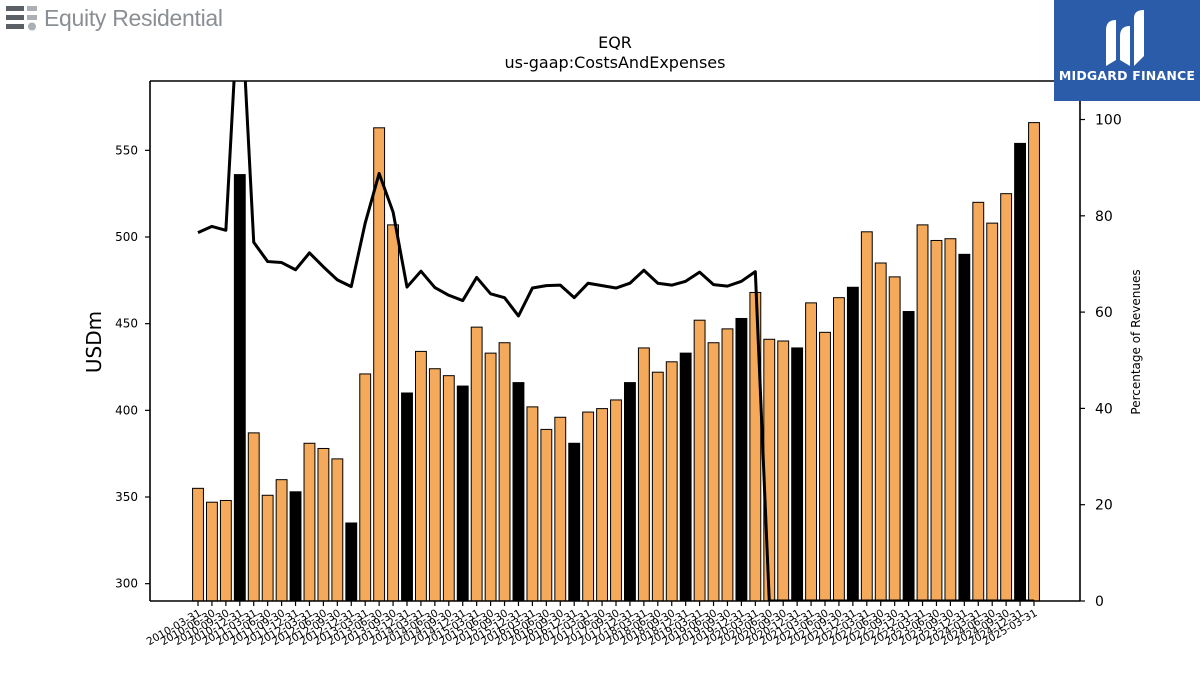  What do you see at coordinates (1101, 361) in the screenshot?
I see `y2-axis-ticks: 0 20 40 60 80 100` at bounding box center [1101, 361].